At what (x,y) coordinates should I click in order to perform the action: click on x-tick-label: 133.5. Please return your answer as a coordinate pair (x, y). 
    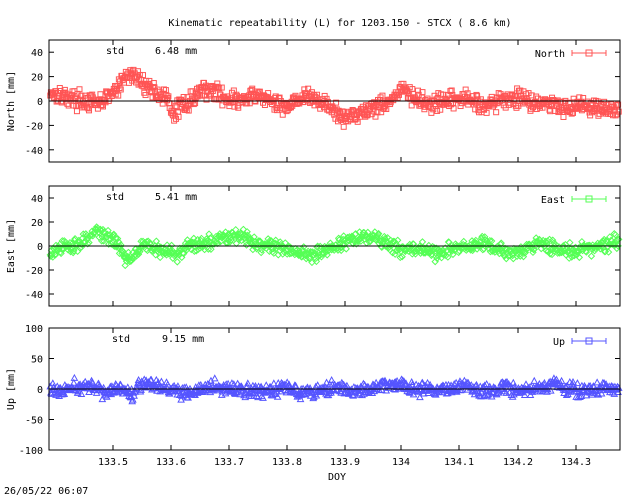
    Looking at the image, I should click on (113, 462).